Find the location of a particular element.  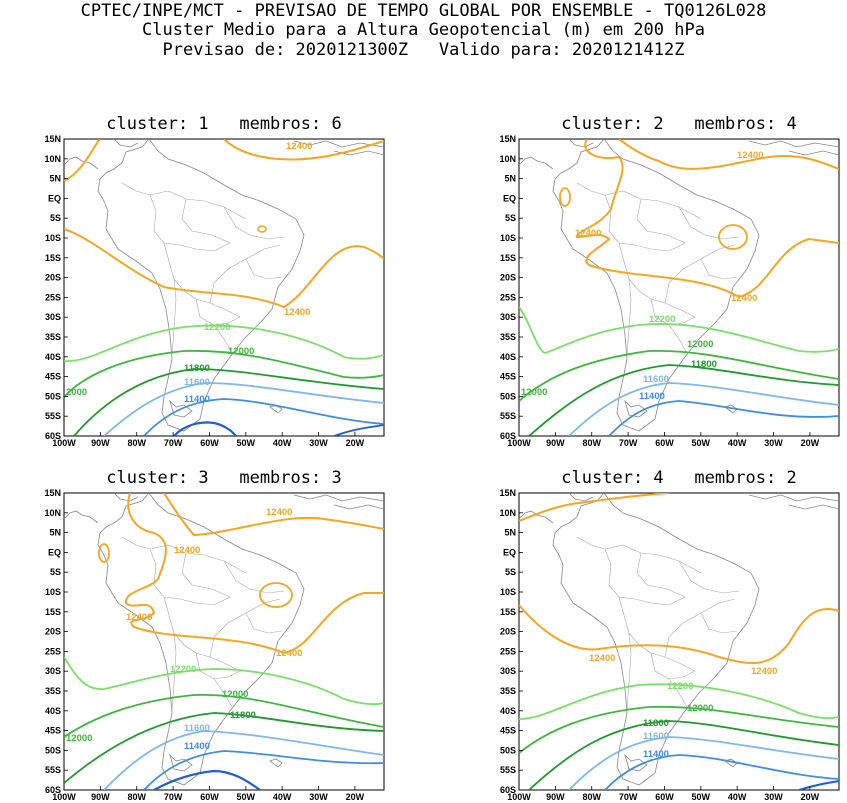

panel-3-lon-tick-label: 90W is located at coordinates (100, 797).